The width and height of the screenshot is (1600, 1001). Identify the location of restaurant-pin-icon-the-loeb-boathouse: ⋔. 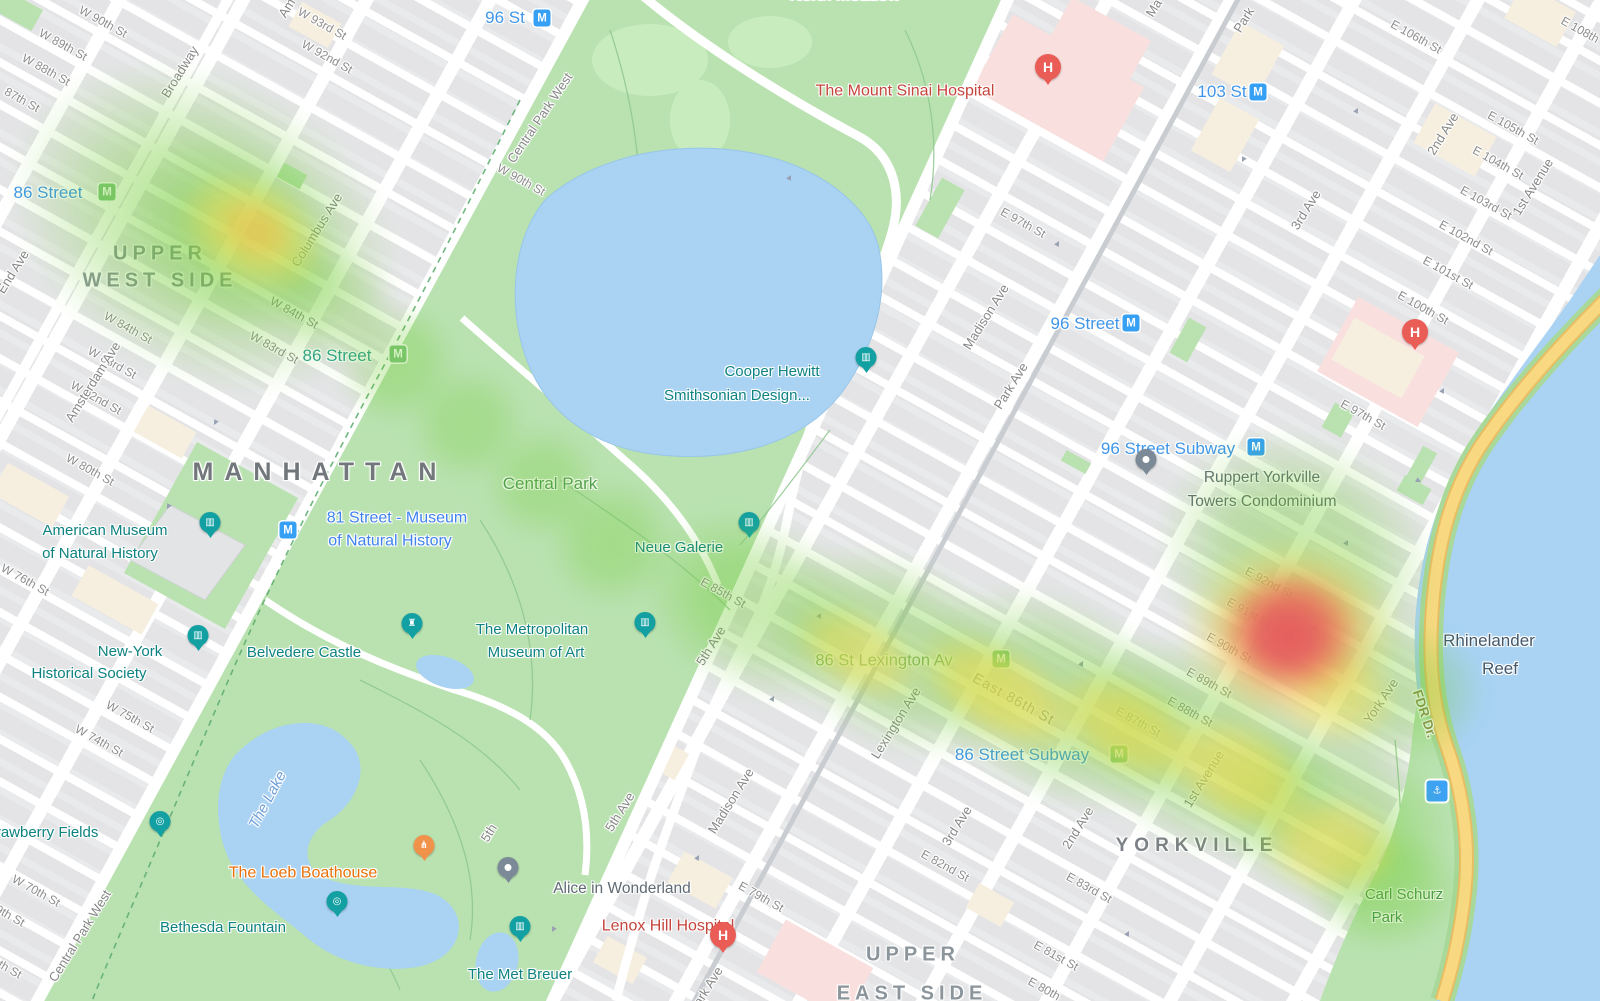
(424, 850).